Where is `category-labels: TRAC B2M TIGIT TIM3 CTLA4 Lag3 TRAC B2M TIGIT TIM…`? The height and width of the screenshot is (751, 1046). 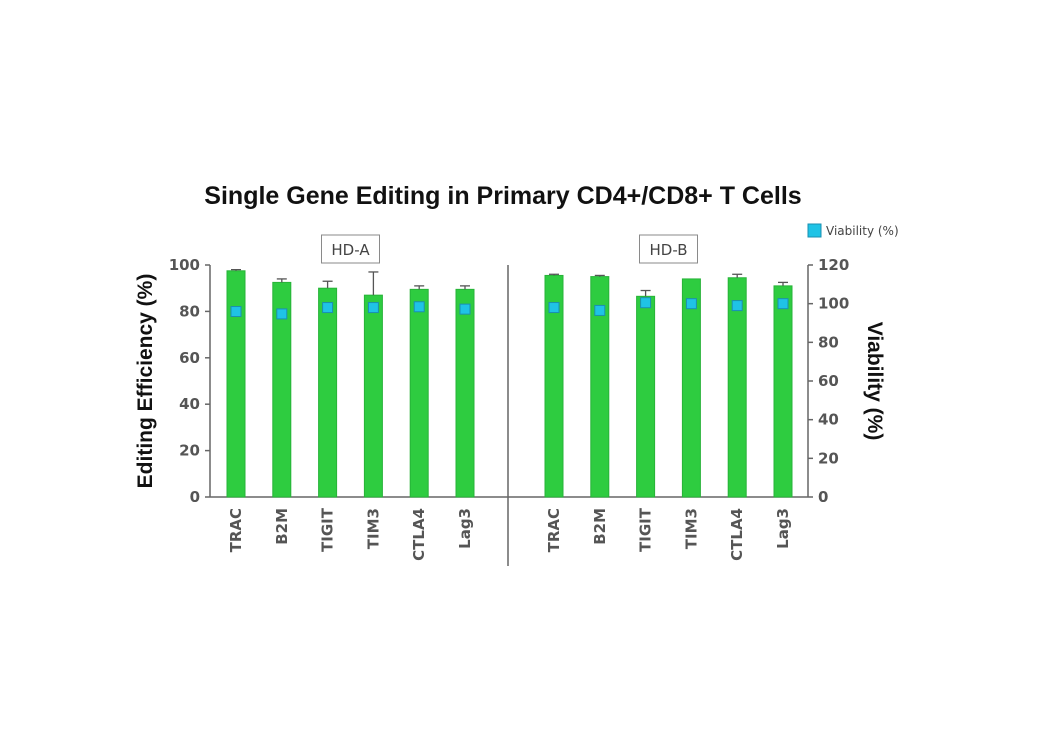 category-labels: TRAC B2M TIGIT TIM3 CTLA4 Lag3 TRAC B2M TIGIT TIM… is located at coordinates (509, 534).